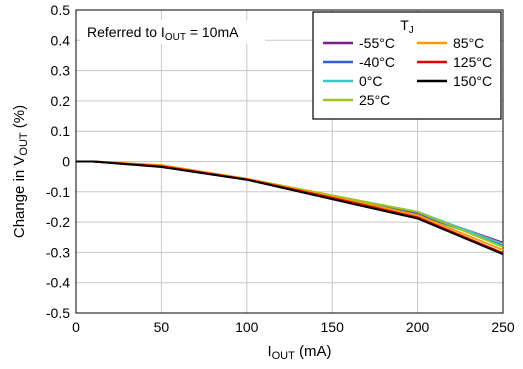 This screenshot has width=523, height=369. I want to click on y-tick-label: -0.1, so click(58, 192).